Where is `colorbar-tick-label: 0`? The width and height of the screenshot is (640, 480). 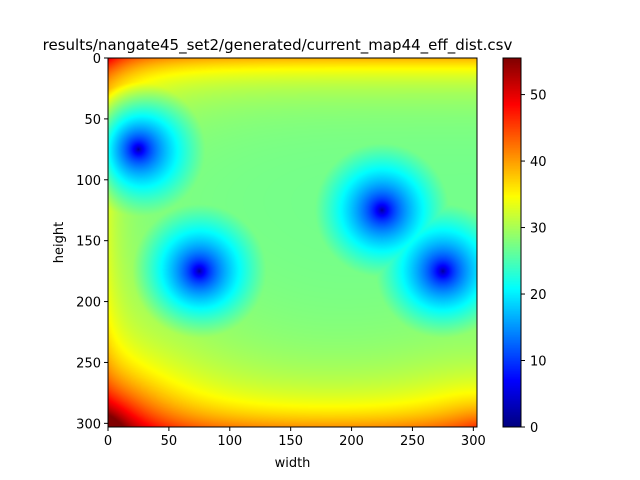
colorbar-tick-label: 0 is located at coordinates (534, 428).